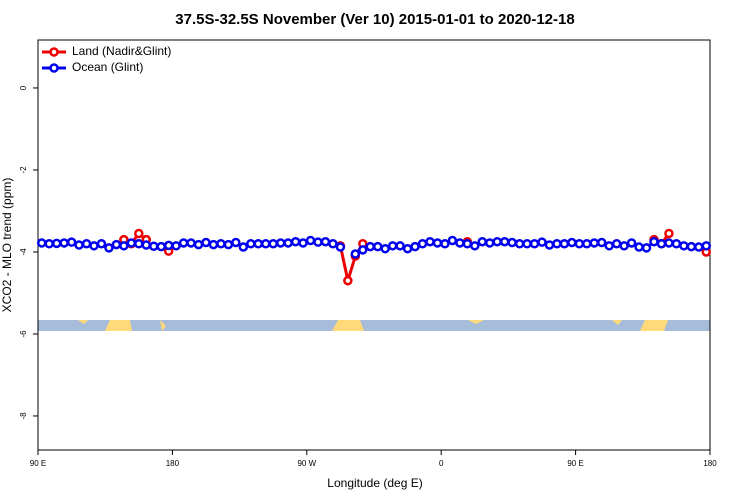 Image resolution: width=750 pixels, height=500 pixels. I want to click on y-tick-label: -2, so click(23, 170).